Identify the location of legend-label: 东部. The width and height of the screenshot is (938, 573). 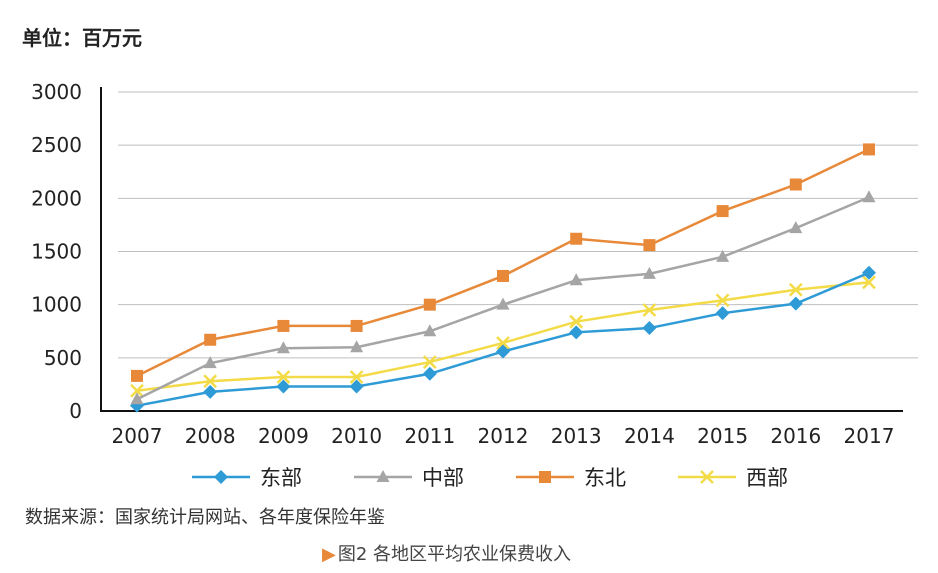
(281, 478).